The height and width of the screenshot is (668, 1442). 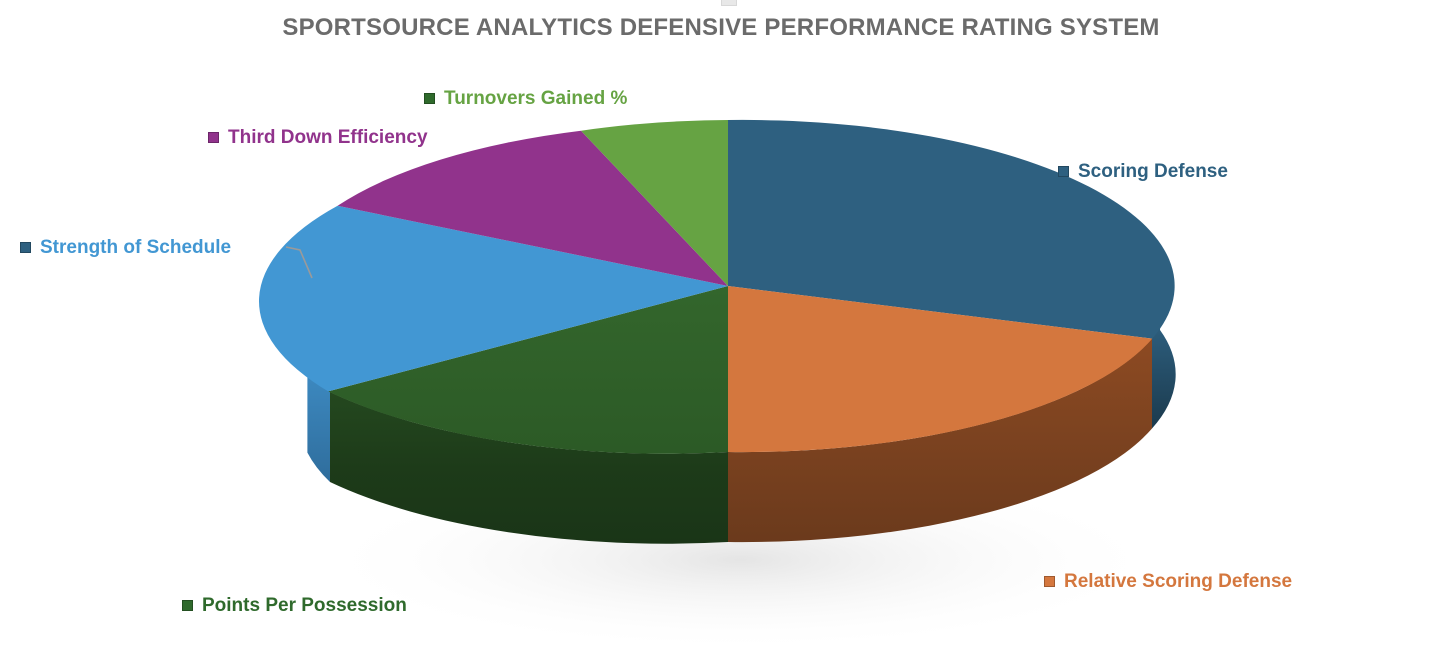 What do you see at coordinates (25, 247) in the screenshot?
I see `legend-marker-strength-of-schedule` at bounding box center [25, 247].